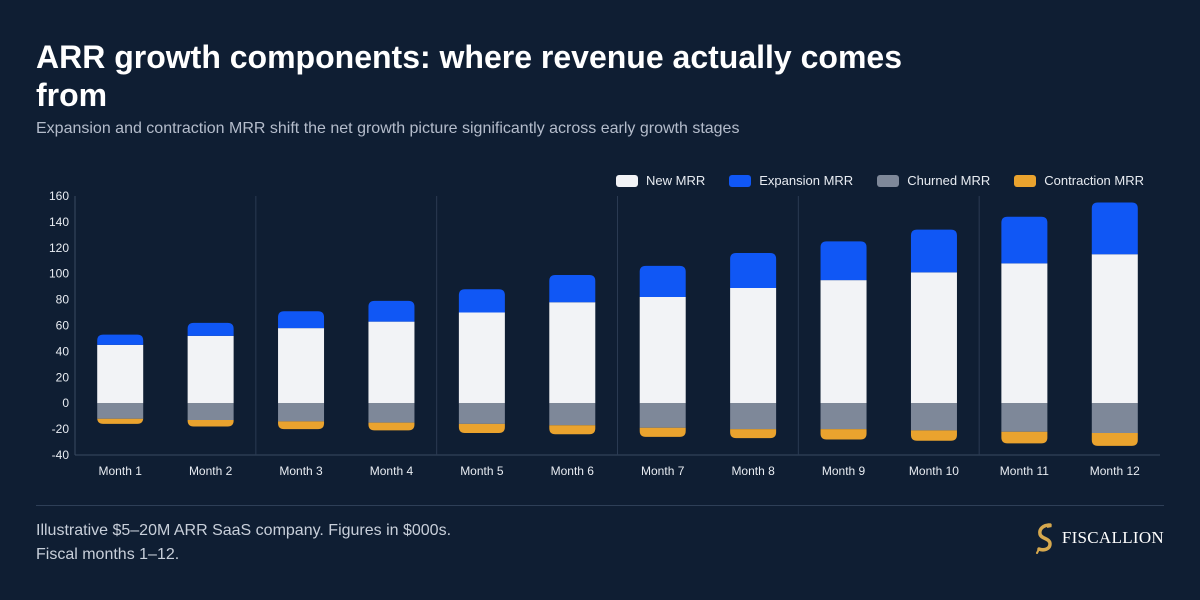  What do you see at coordinates (627, 180) in the screenshot?
I see `legend-swatch-new-mrr` at bounding box center [627, 180].